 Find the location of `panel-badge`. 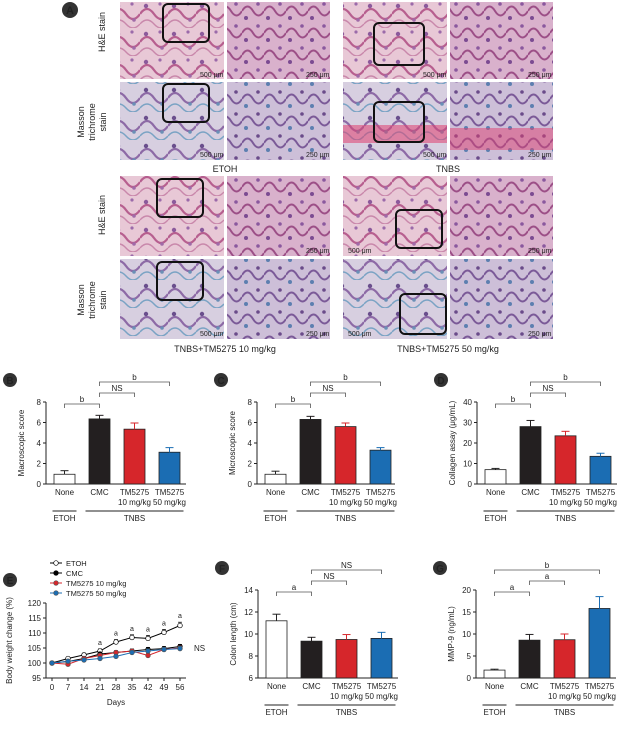

panel-badge is located at coordinates (221, 380).